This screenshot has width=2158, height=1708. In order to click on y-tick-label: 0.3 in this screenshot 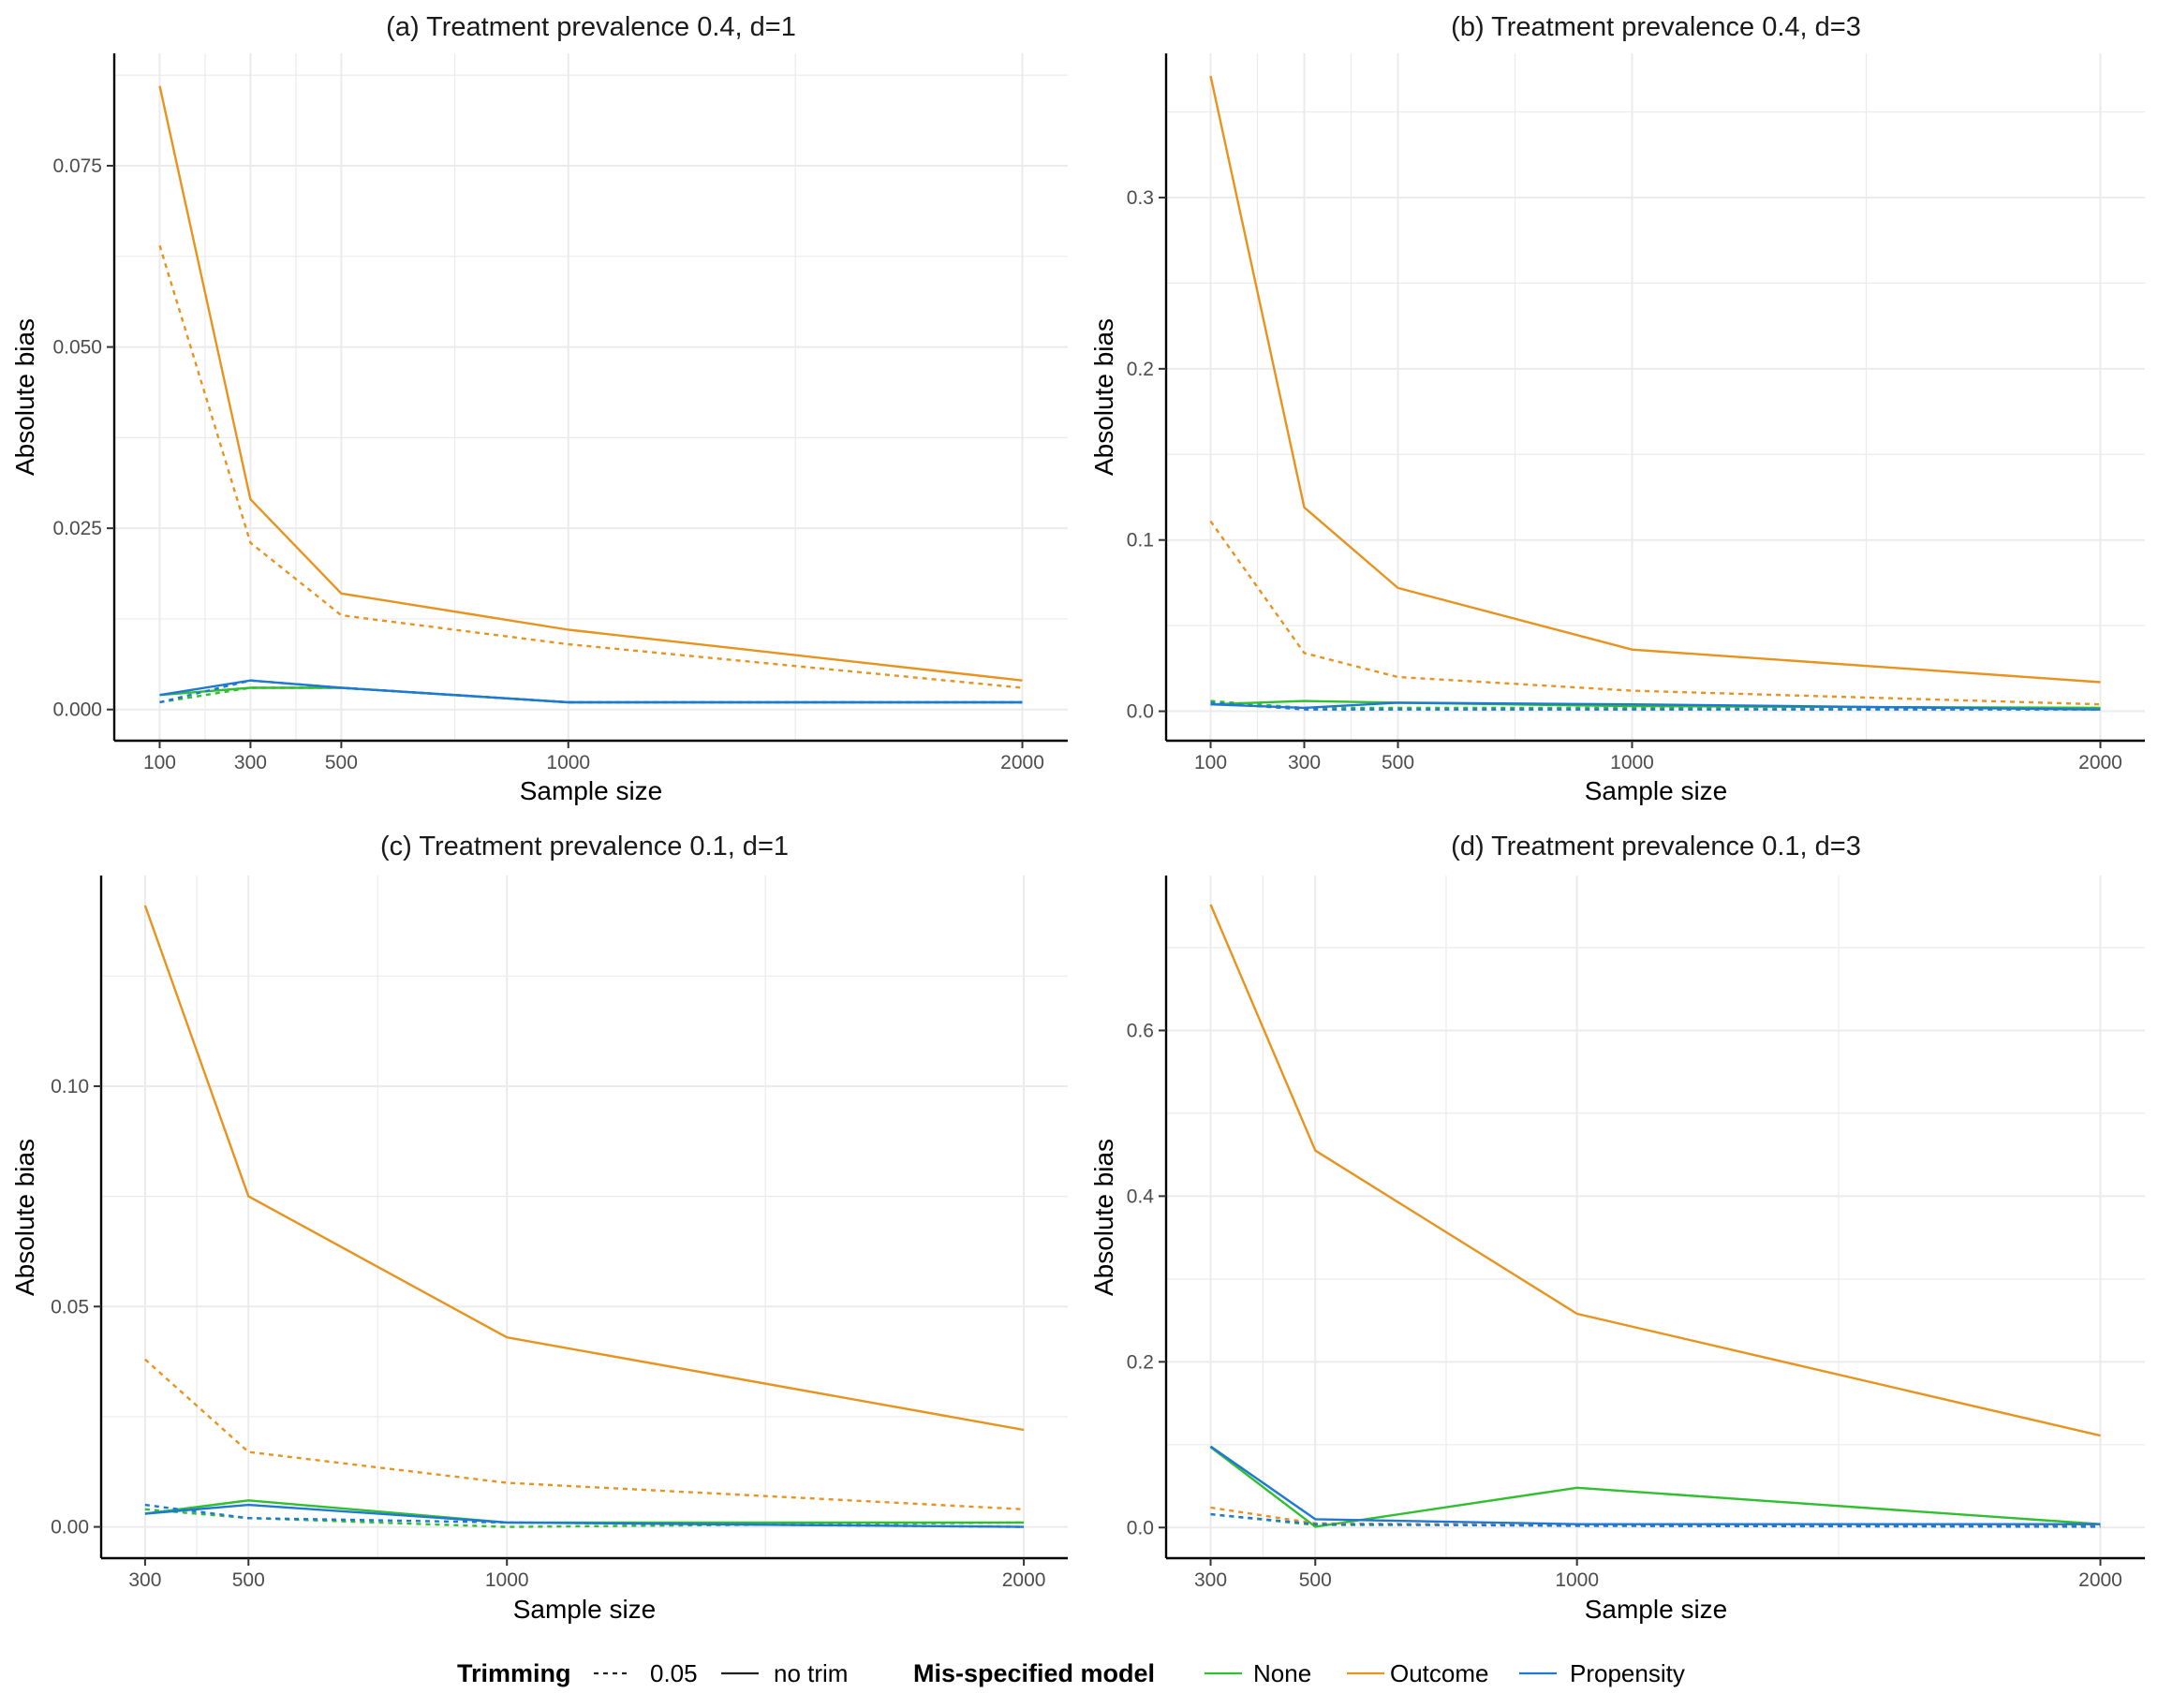, I will do `click(1140, 198)`.